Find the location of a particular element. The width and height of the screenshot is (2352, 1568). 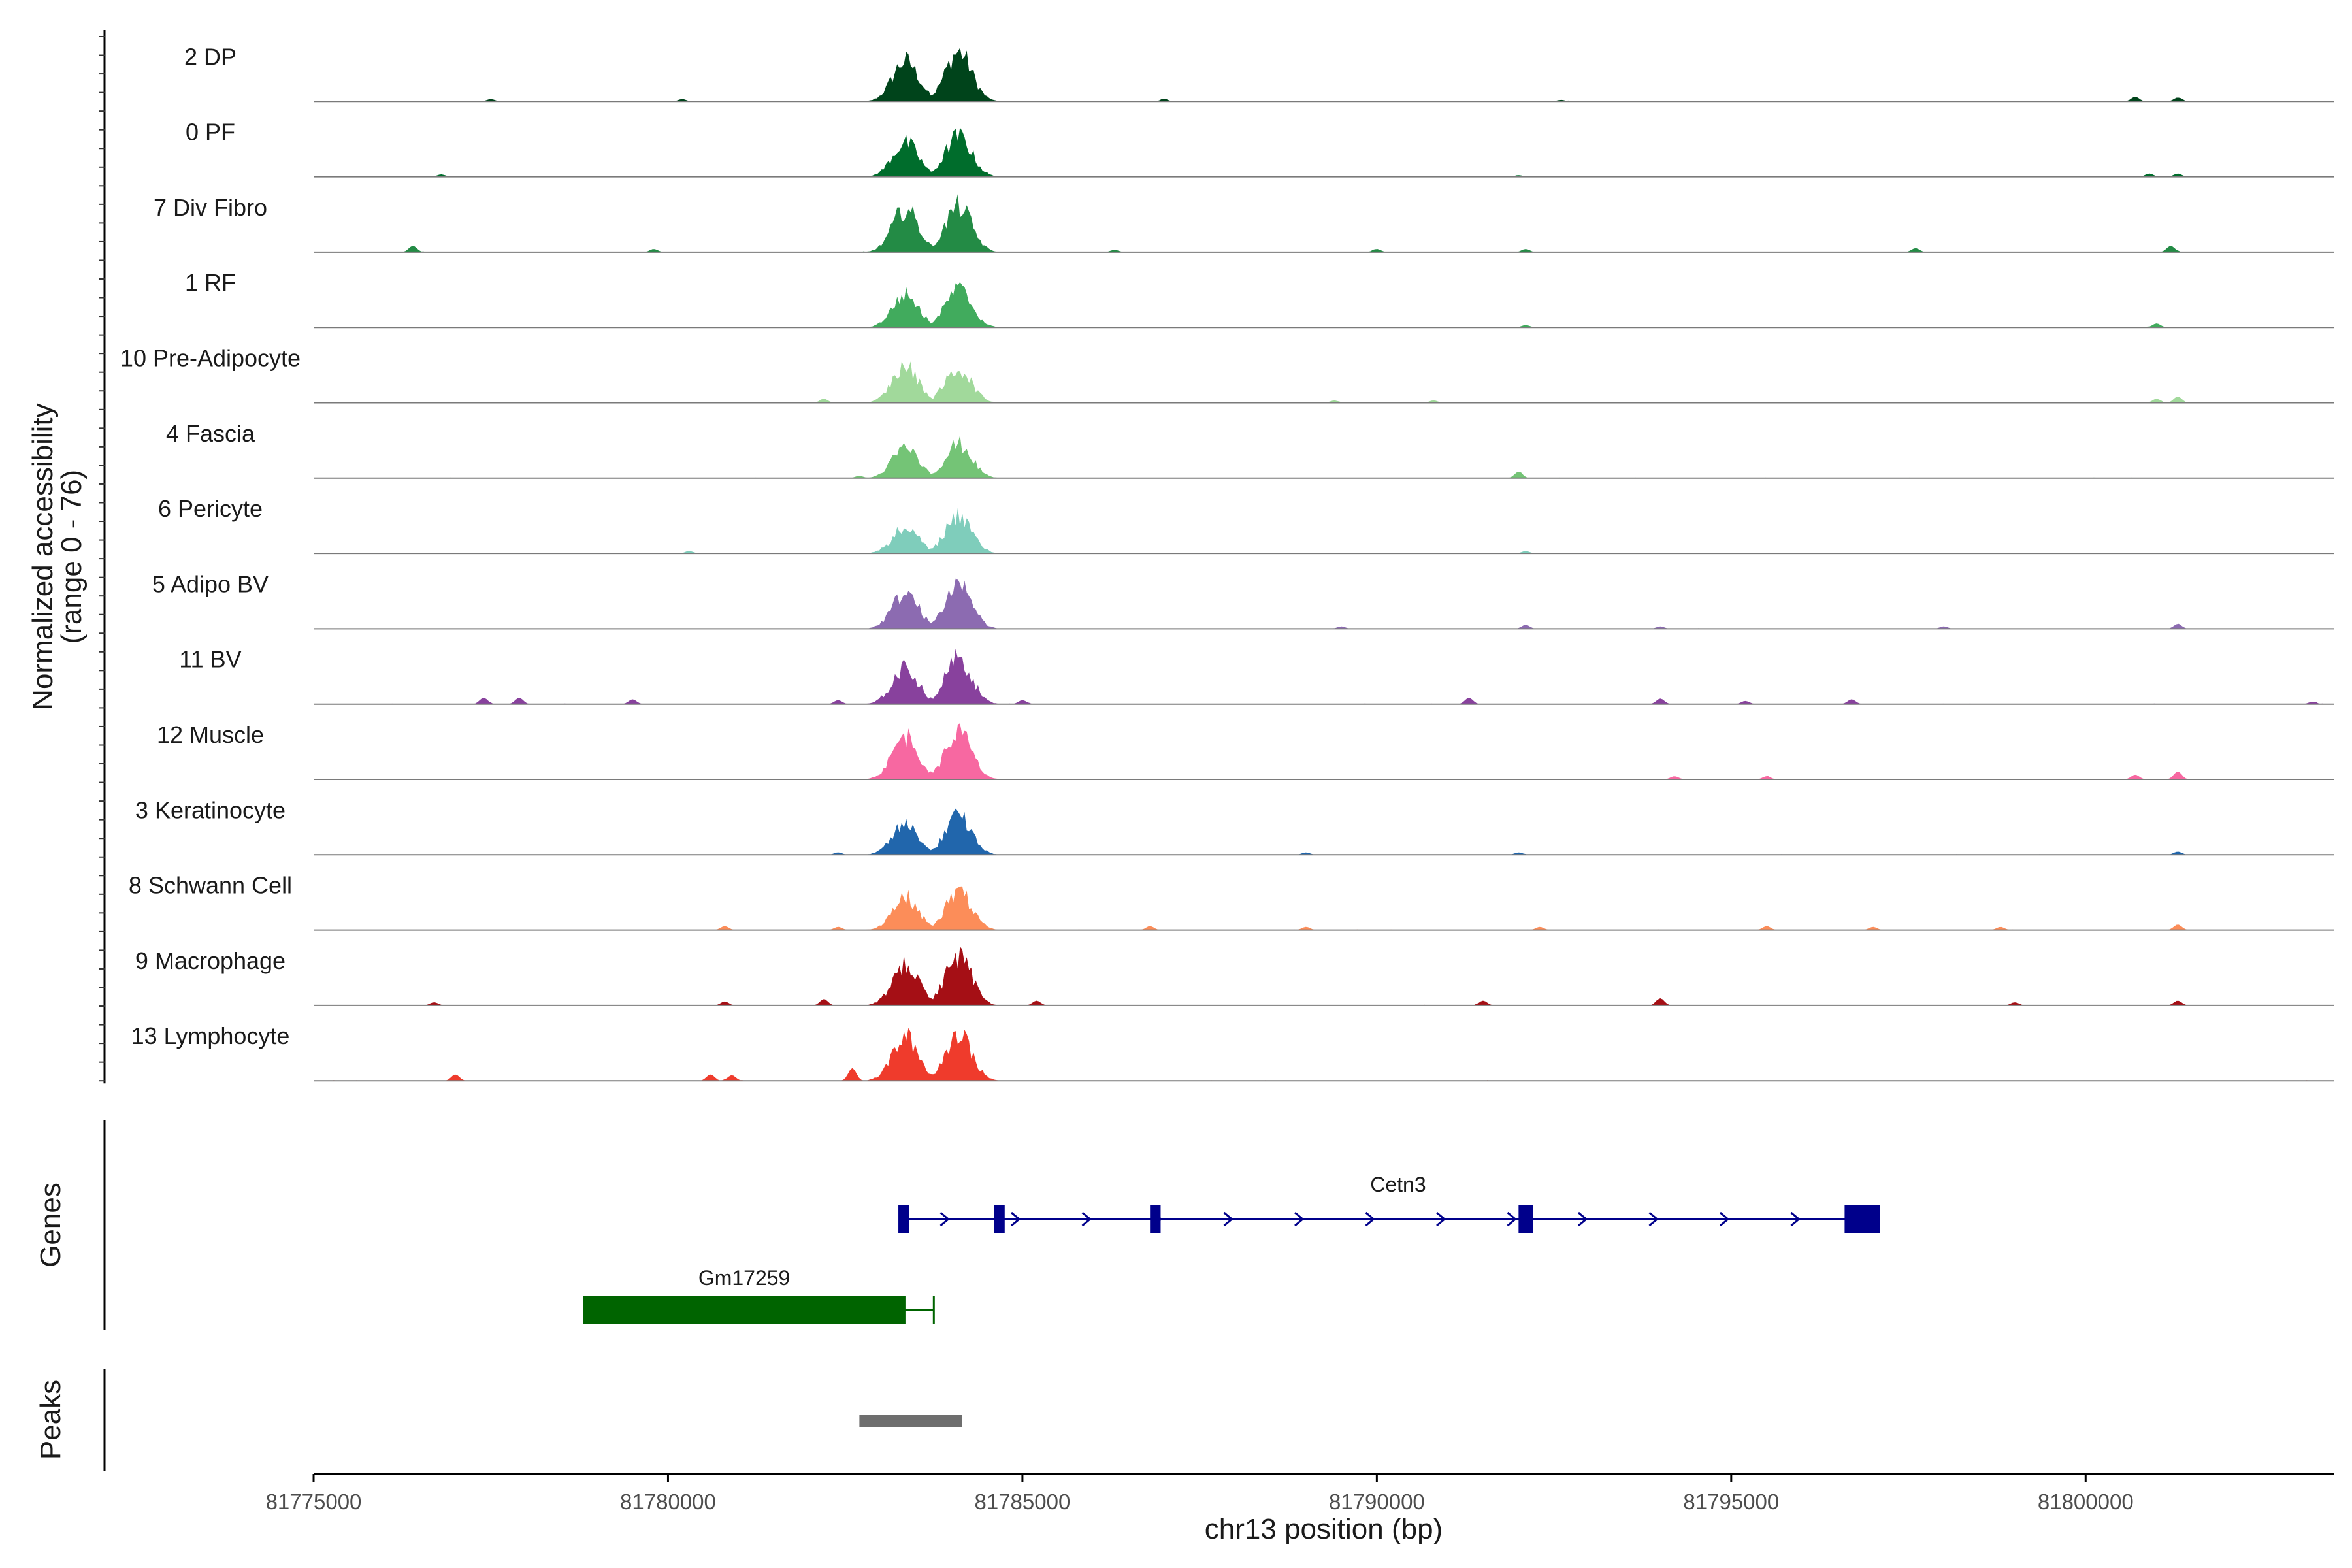

track-6-pericyte: 6 Pericyte is located at coordinates (1246, 525).